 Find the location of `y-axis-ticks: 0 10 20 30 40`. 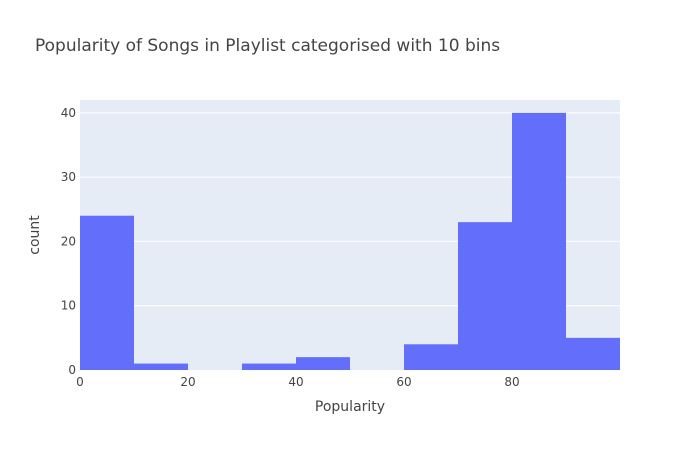

y-axis-ticks: 0 10 20 30 40 is located at coordinates (68, 241).